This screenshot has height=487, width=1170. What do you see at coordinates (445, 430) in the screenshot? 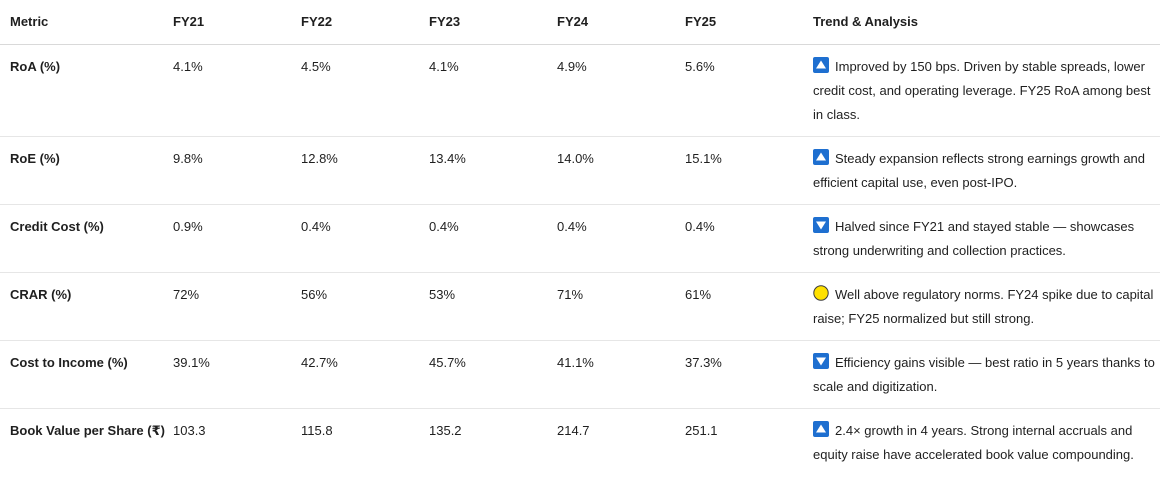
I see `value-cell-fy23: 135.2` at bounding box center [445, 430].